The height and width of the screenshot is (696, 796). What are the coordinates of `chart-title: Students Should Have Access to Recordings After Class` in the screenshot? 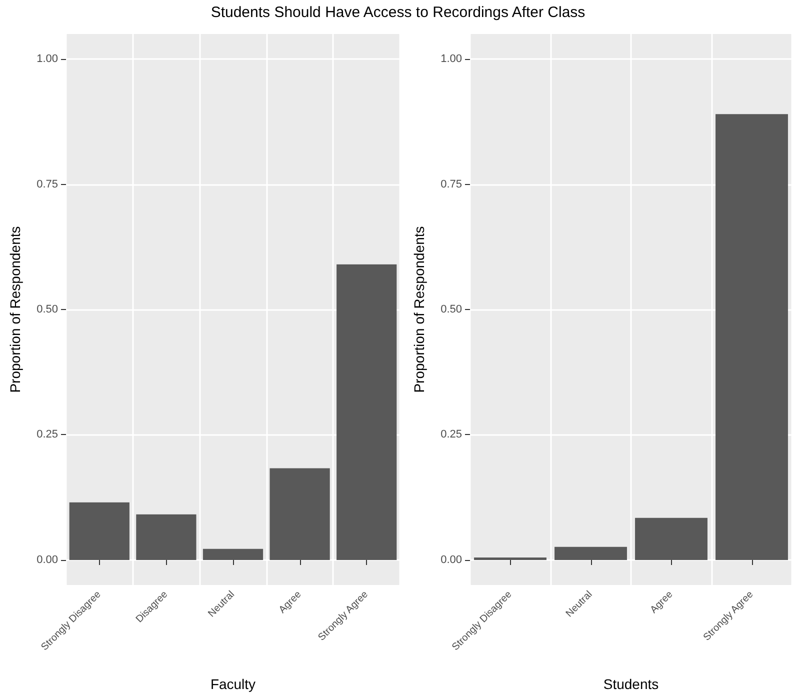 It's located at (398, 12).